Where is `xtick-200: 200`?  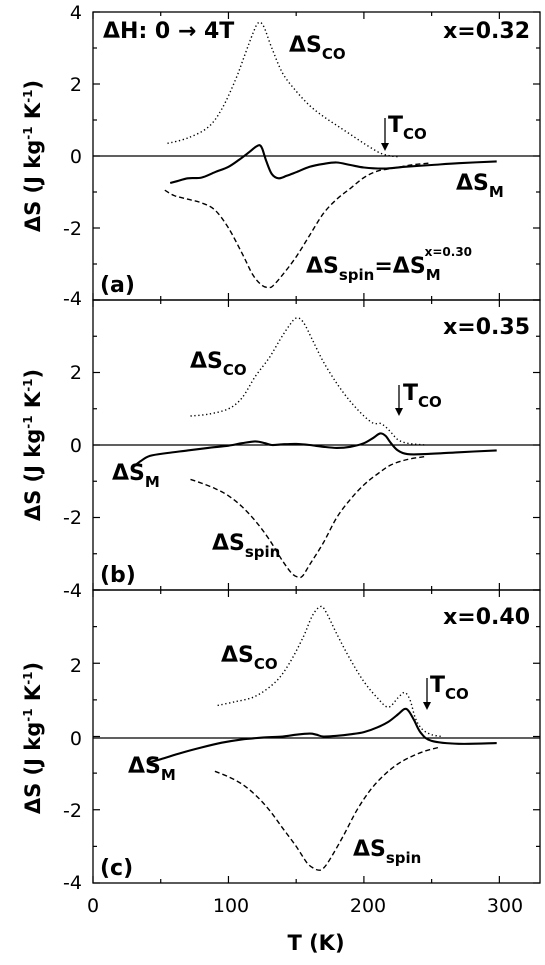 xtick-200: 200 is located at coordinates (368, 906).